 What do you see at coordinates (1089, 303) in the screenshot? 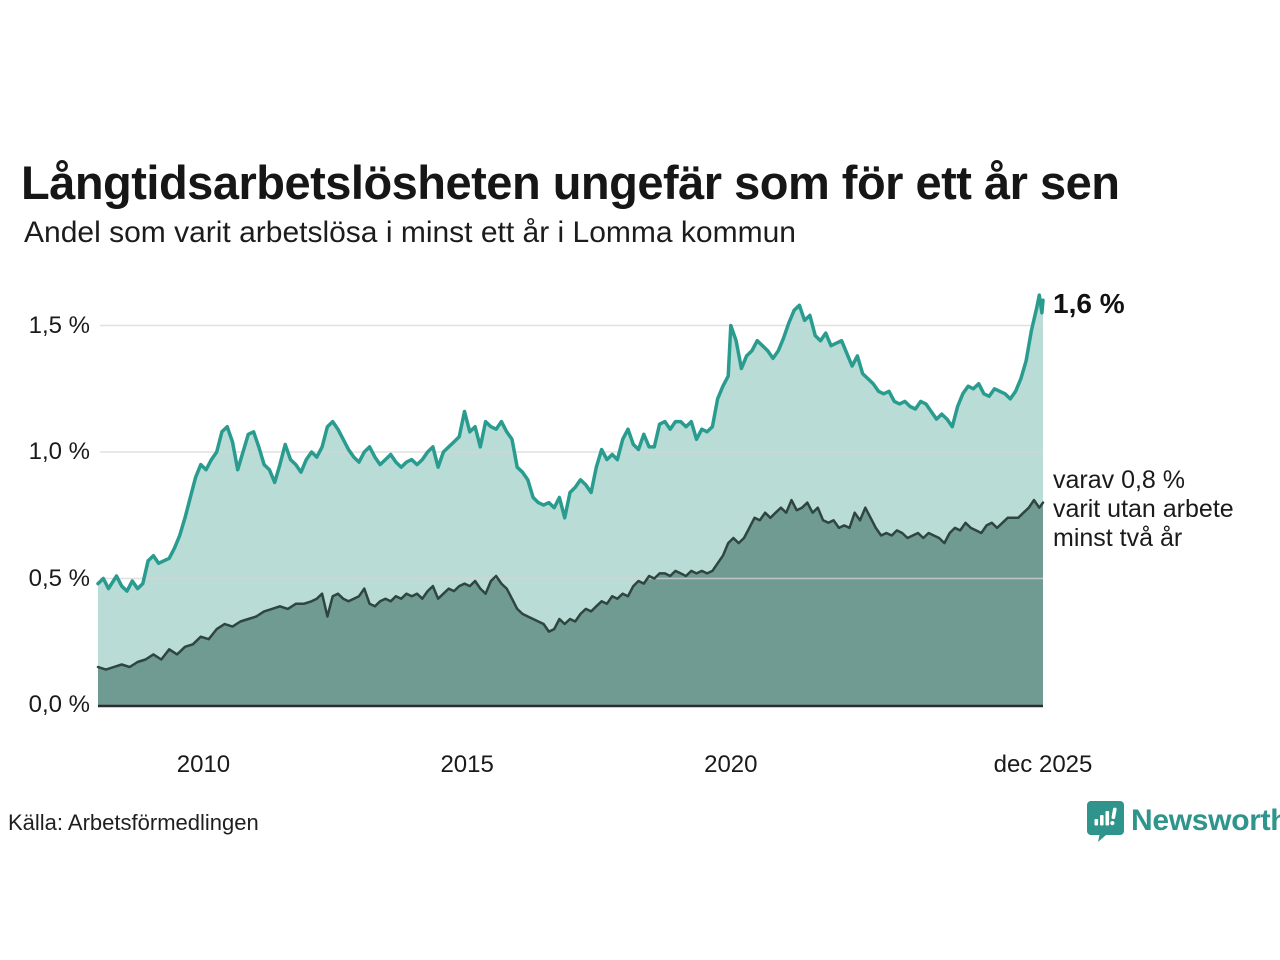
I see `latest-value-annotation: 1,6 %` at bounding box center [1089, 303].